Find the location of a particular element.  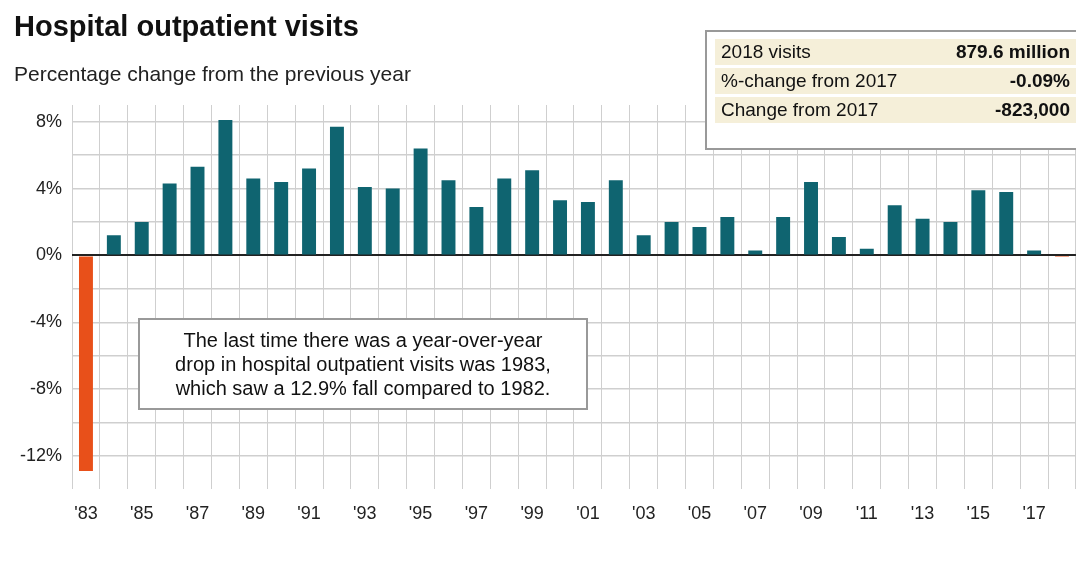

x-tick-label: '09 is located at coordinates (811, 513).